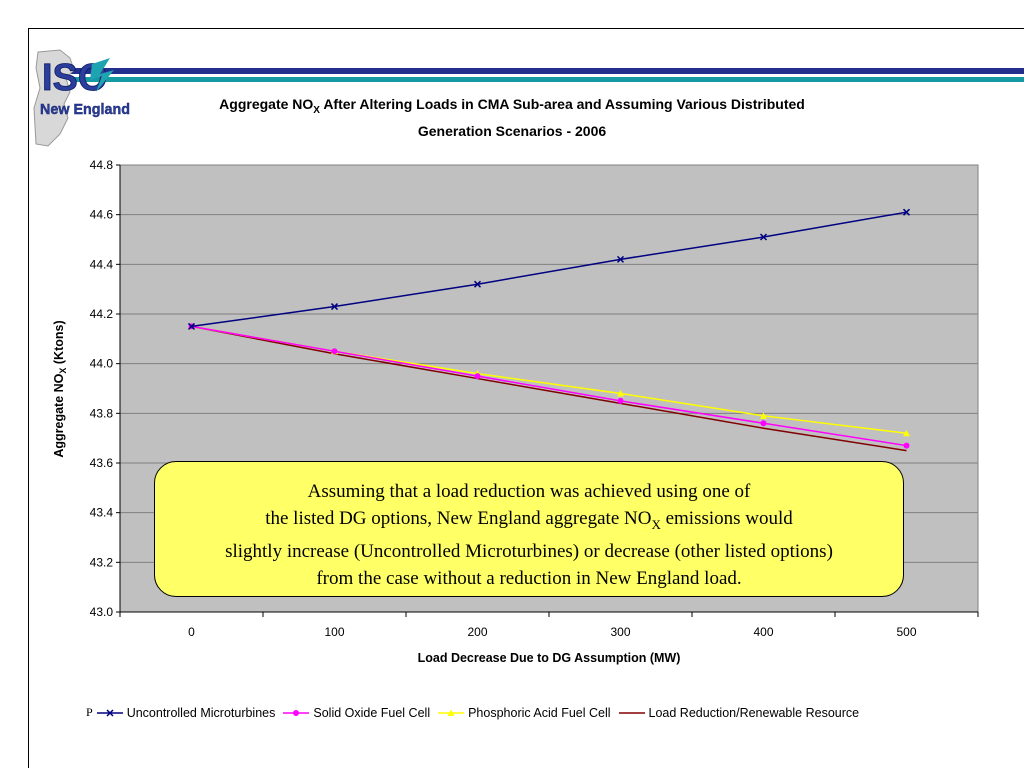 Image resolution: width=1024 pixels, height=768 pixels. I want to click on x-tick-label: 500, so click(906, 632).